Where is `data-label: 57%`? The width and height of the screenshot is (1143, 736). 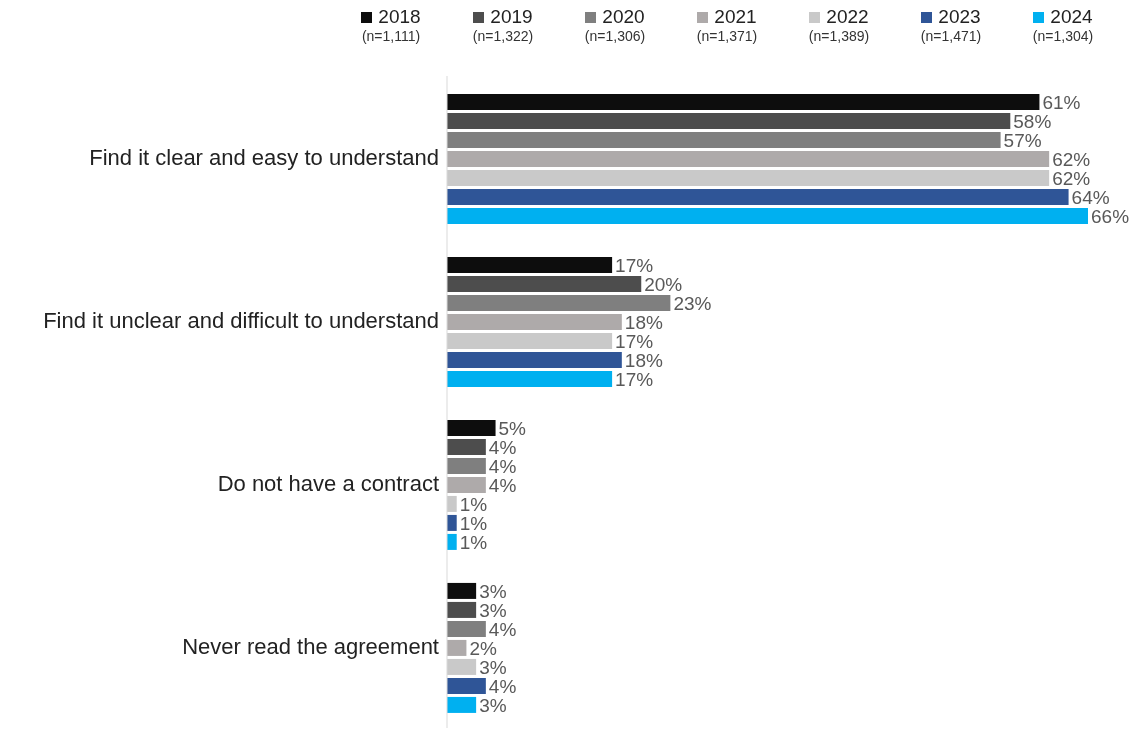 data-label: 57% is located at coordinates (1022, 140).